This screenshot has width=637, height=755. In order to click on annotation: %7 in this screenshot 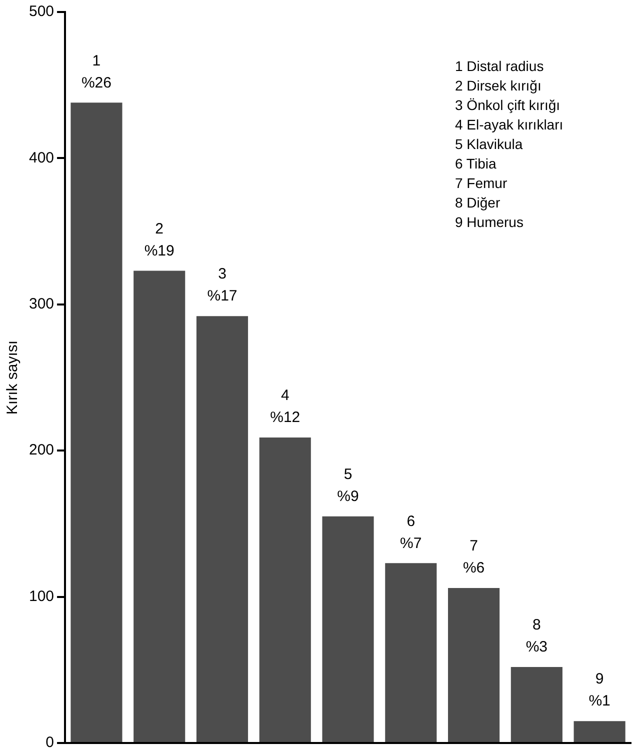, I will do `click(411, 543)`.